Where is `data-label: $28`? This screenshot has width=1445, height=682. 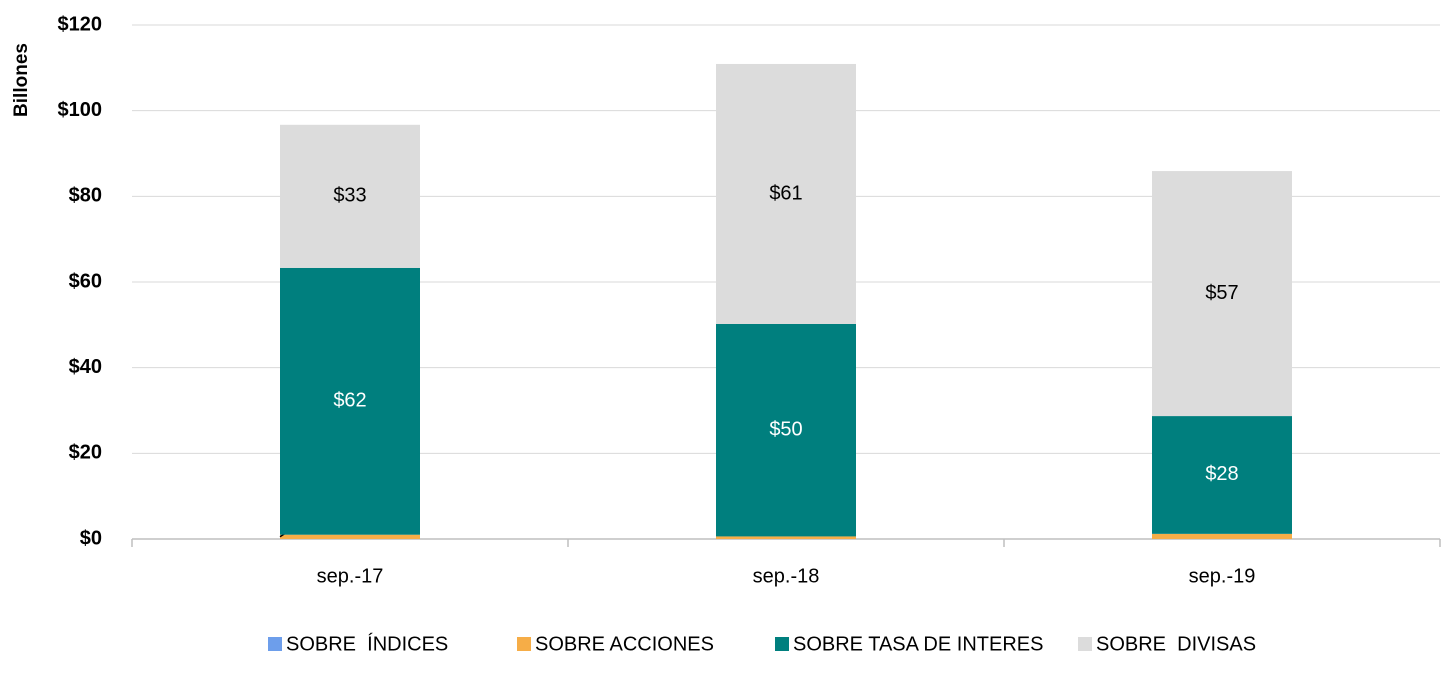 data-label: $28 is located at coordinates (1221, 474).